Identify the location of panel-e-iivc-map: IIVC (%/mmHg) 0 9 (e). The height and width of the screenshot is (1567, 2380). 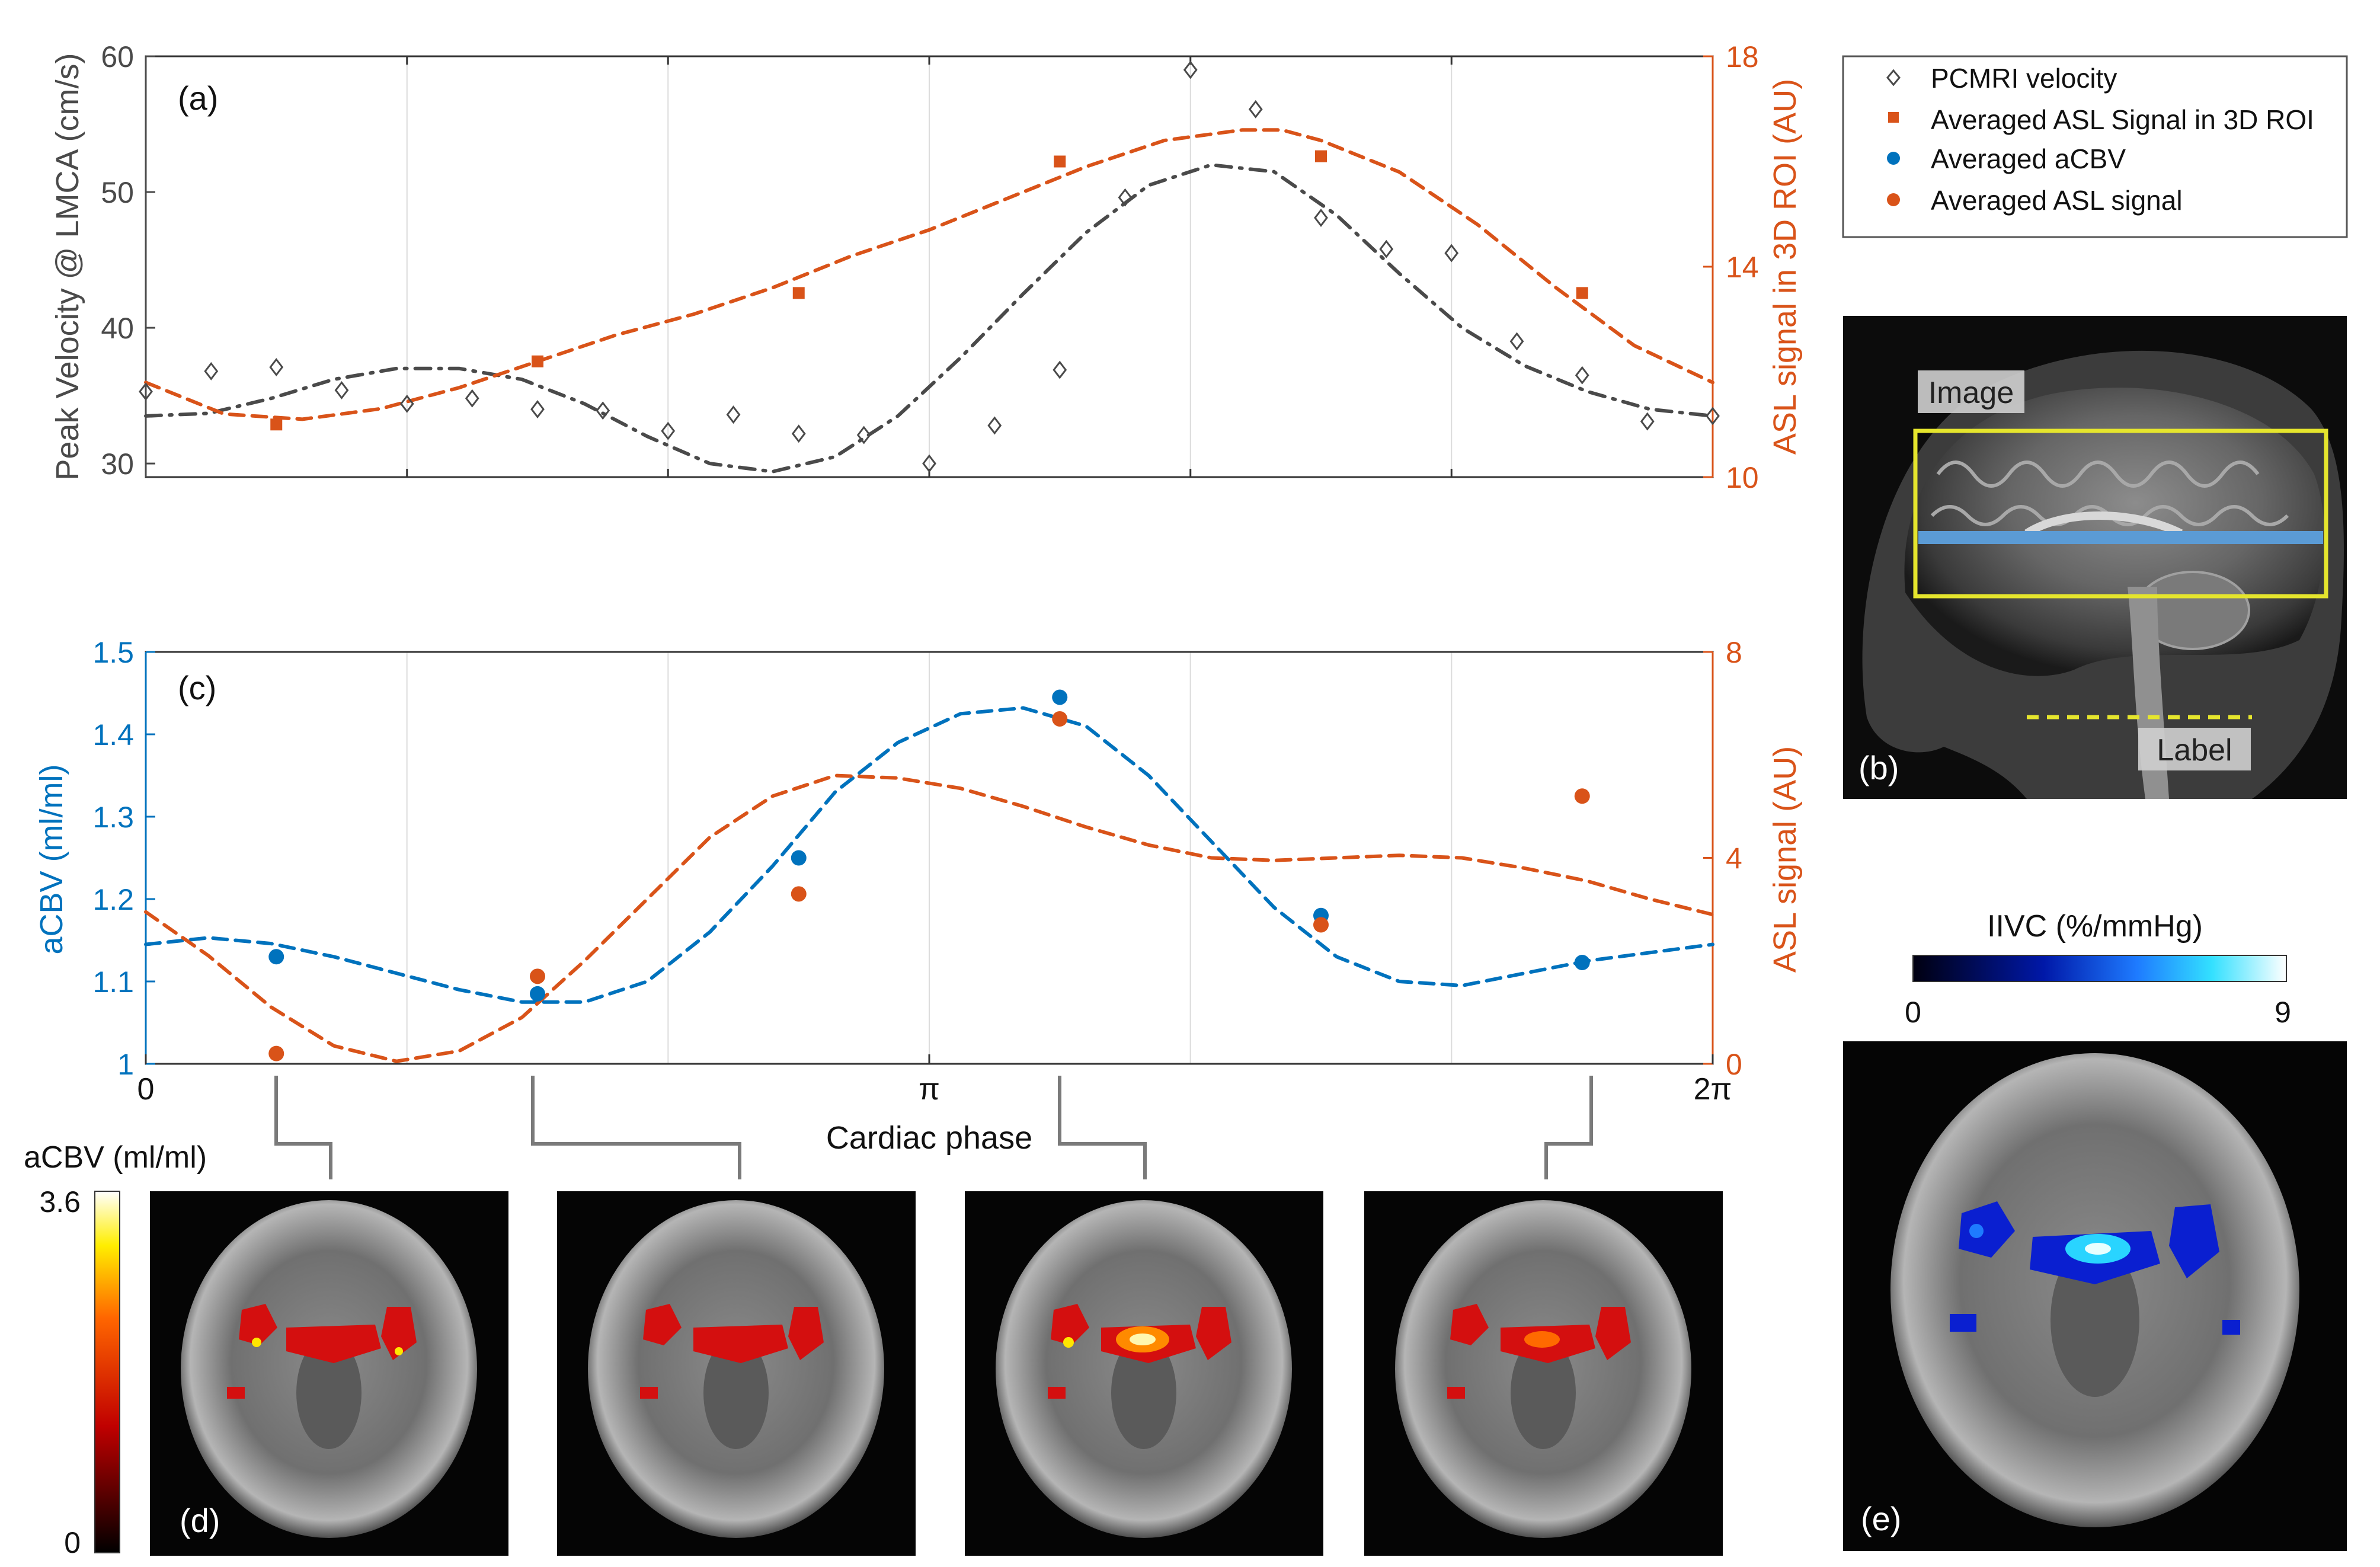
(2095, 1230).